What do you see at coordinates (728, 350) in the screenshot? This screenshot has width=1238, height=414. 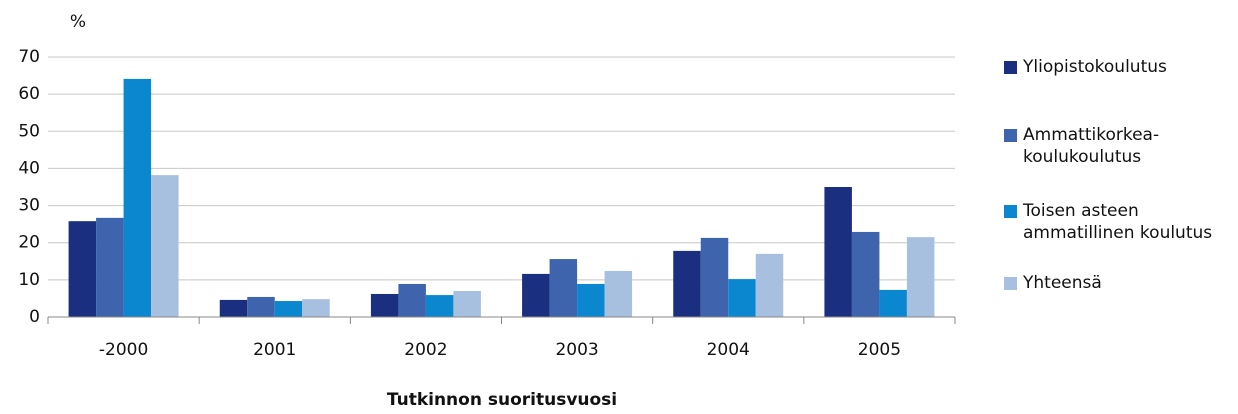 I see `x-tick-label: 2004` at bounding box center [728, 350].